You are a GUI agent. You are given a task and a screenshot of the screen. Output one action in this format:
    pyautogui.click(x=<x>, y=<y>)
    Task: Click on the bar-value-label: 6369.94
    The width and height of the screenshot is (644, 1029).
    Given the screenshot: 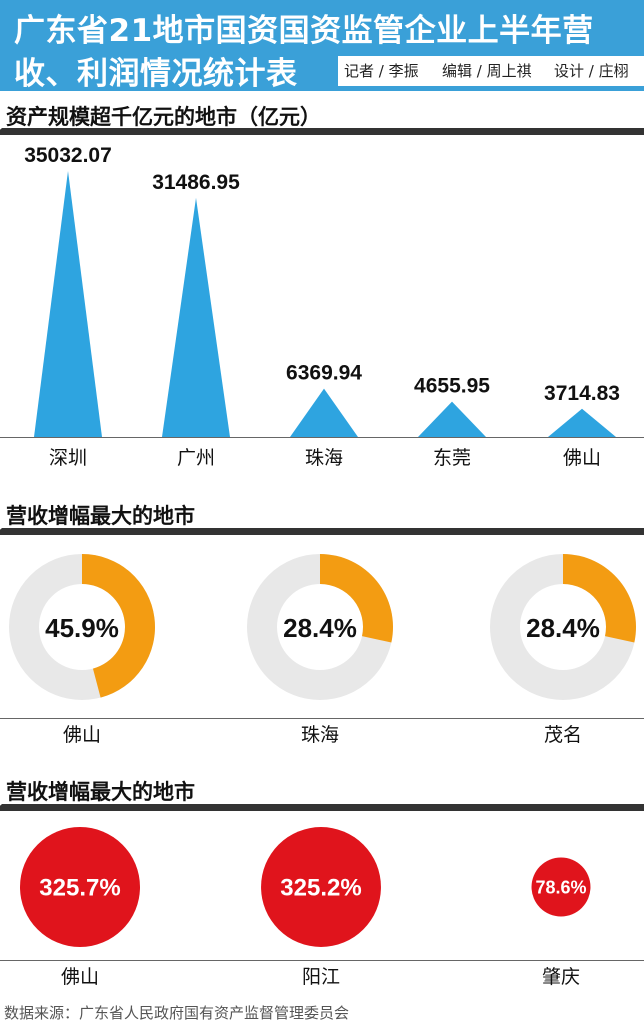 What is the action you would take?
    pyautogui.click(x=324, y=373)
    